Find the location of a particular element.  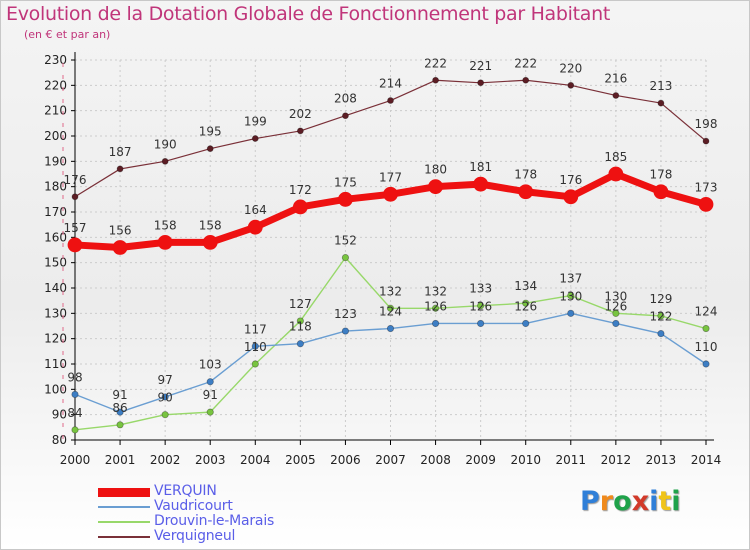

x-tick-label: 2000 is located at coordinates (75, 460).